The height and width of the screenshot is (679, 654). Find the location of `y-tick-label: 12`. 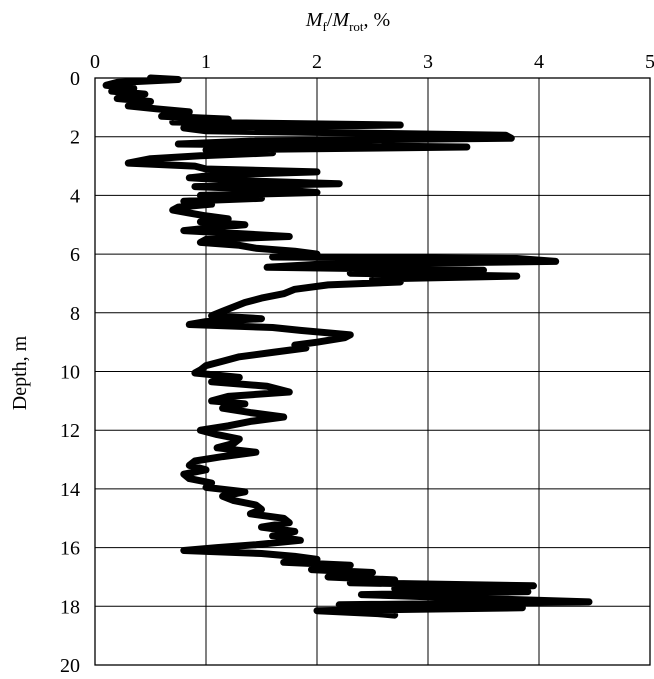

y-tick-label: 12 is located at coordinates (70, 431).